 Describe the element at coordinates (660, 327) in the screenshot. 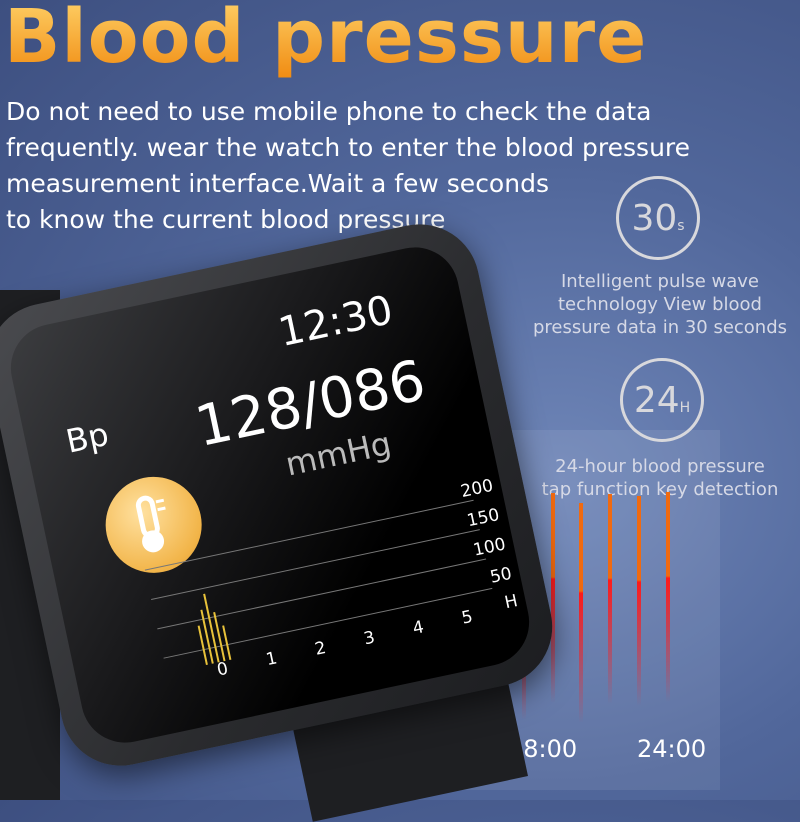

I see `caption-line: pressure data in 30 seconds` at that location.